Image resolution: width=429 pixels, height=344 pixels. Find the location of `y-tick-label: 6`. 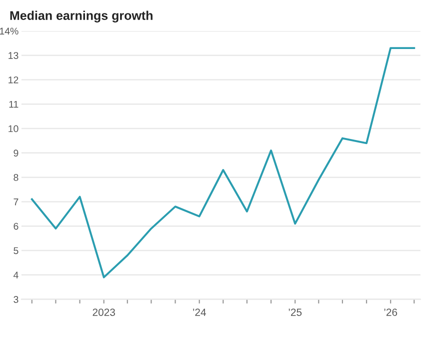

y-tick-label: 6 is located at coordinates (16, 226).